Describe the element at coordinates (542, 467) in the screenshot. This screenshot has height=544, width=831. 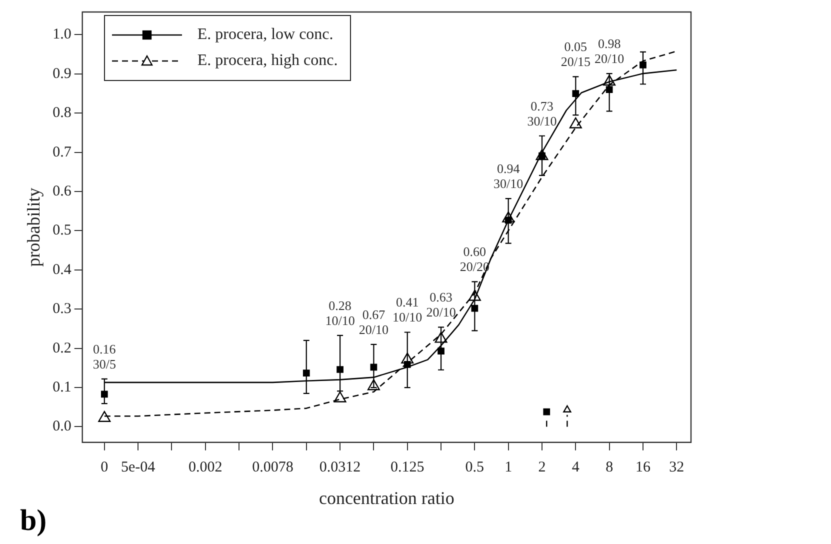
I see `x-tick-label: 2` at that location.